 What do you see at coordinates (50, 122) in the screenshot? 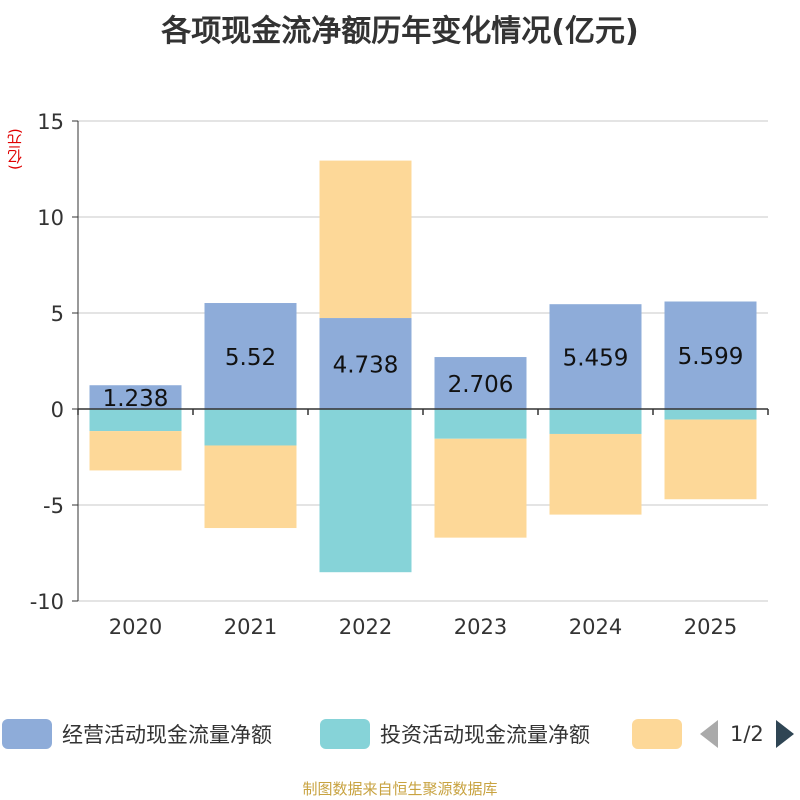
I see `y-tick-label: 15` at bounding box center [50, 122].